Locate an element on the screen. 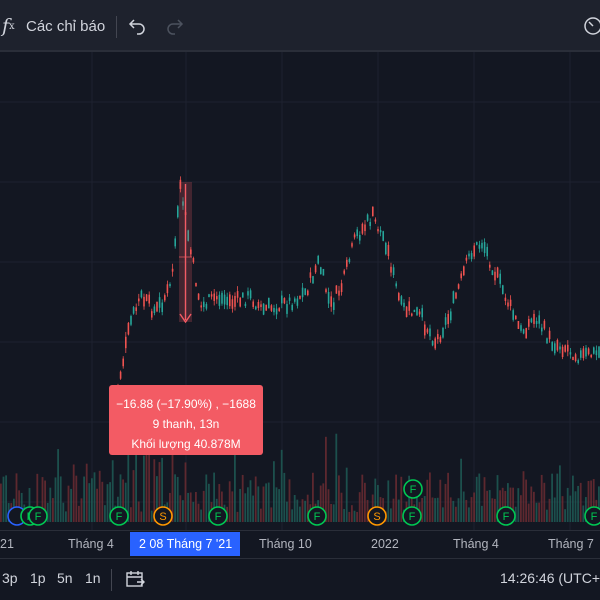 The height and width of the screenshot is (600, 600). range-button-3p: 3p is located at coordinates (10, 578).